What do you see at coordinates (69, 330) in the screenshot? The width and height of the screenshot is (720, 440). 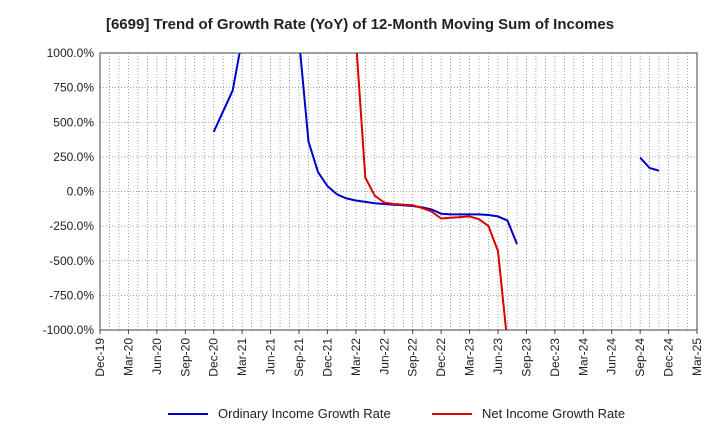 I see `y-tick-label: -1000.0%` at bounding box center [69, 330].